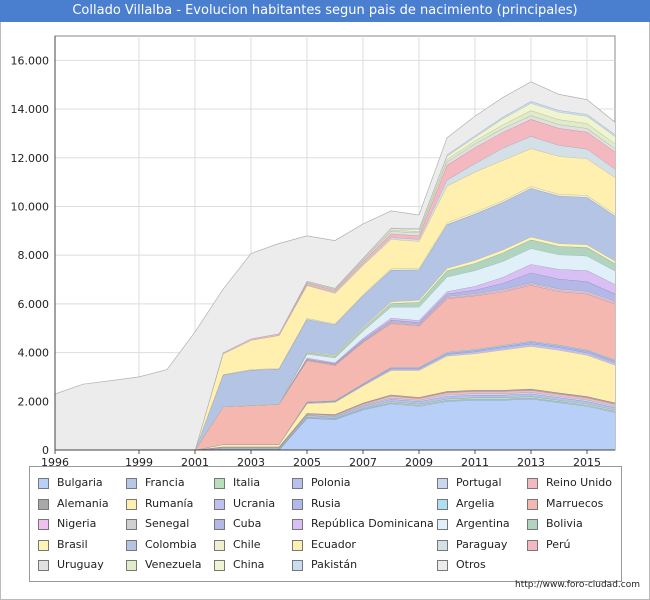 The width and height of the screenshot is (650, 600). What do you see at coordinates (558, 544) in the screenshot?
I see `legend-label: Perú` at bounding box center [558, 544].